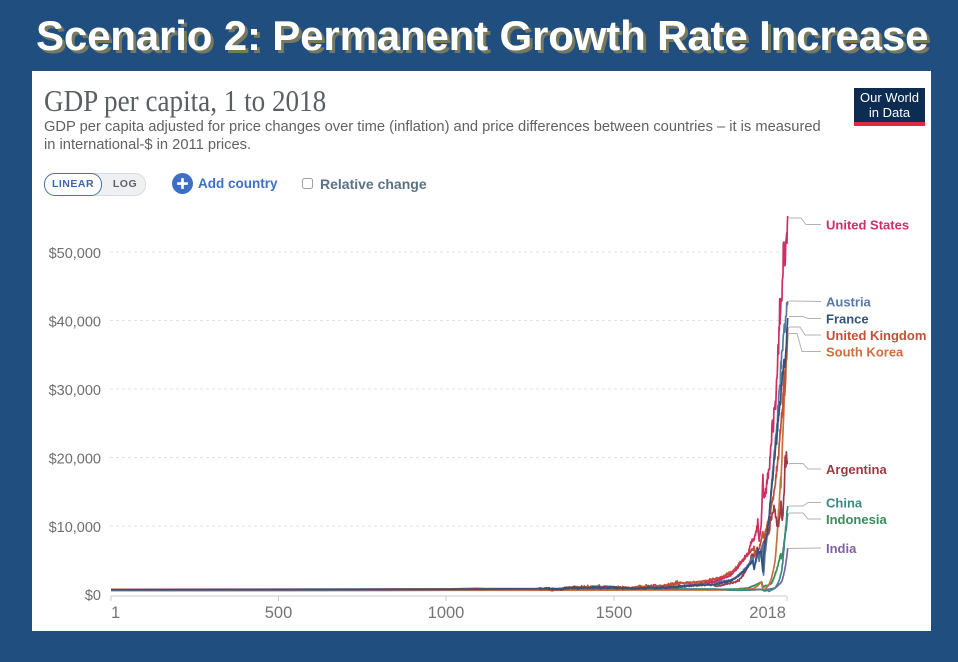 Image resolution: width=958 pixels, height=662 pixels. What do you see at coordinates (75, 460) in the screenshot?
I see `svg-text: $20,000` at bounding box center [75, 460].